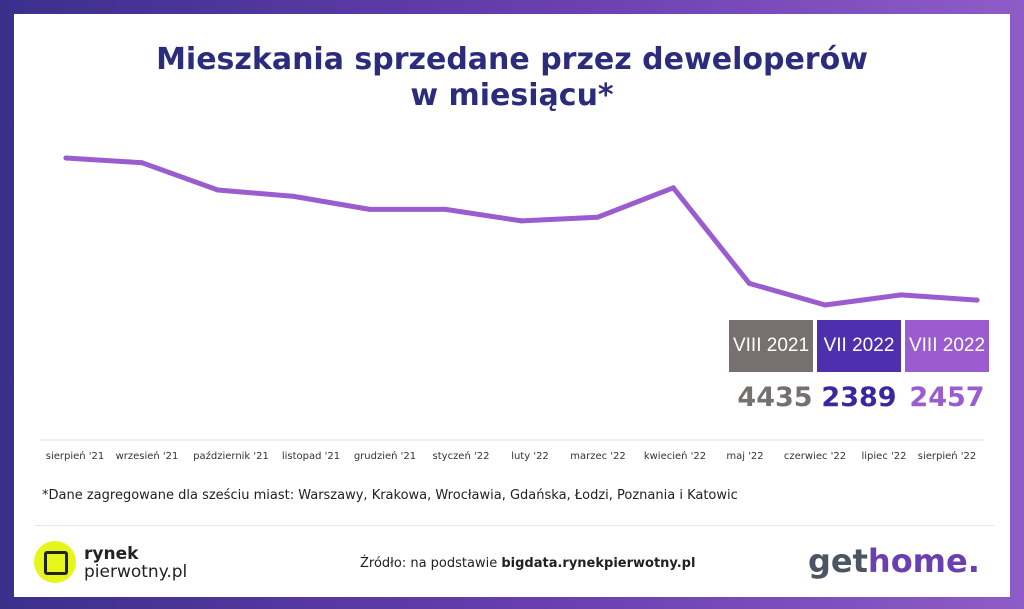 The width and height of the screenshot is (1024, 609). What do you see at coordinates (147, 456) in the screenshot?
I see `x-tick-label: wrzesień '21` at bounding box center [147, 456].